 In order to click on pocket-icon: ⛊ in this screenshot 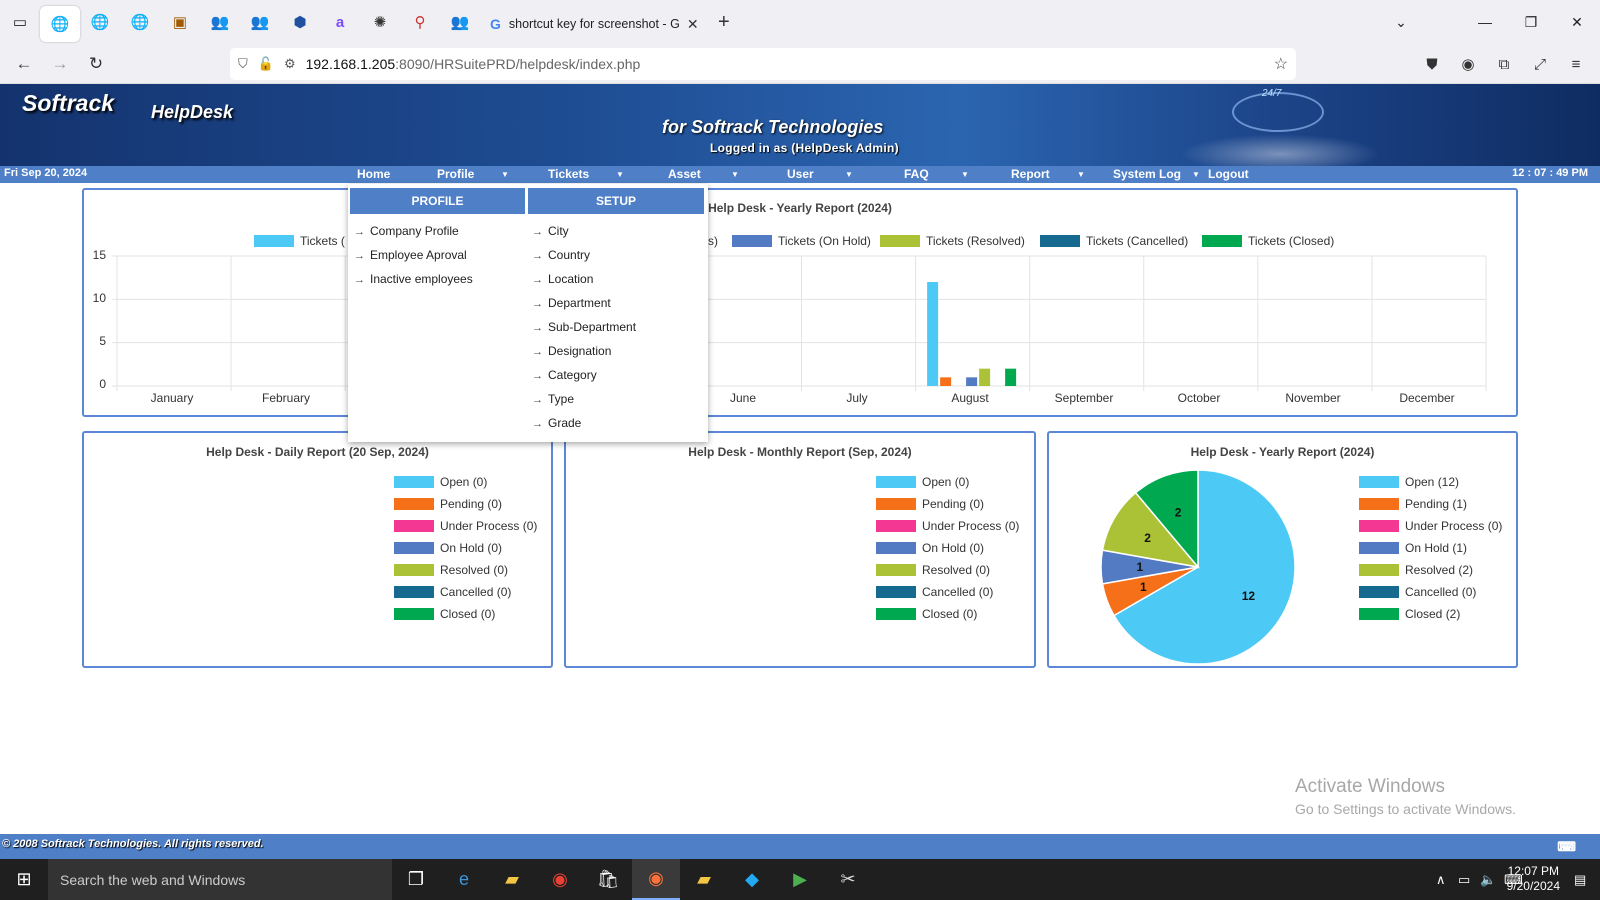, I will do `click(1432, 64)`.